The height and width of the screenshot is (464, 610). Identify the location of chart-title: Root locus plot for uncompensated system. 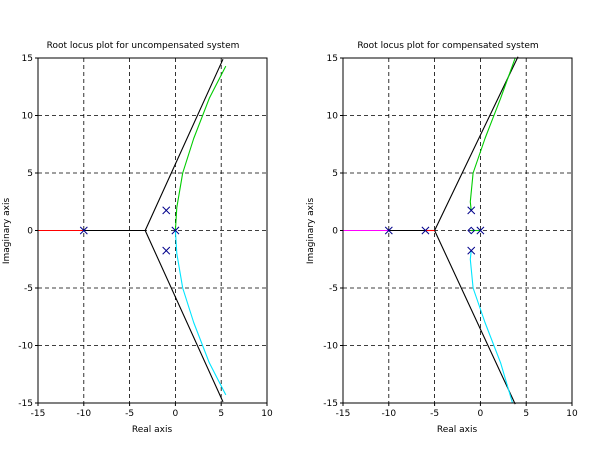
(143, 46).